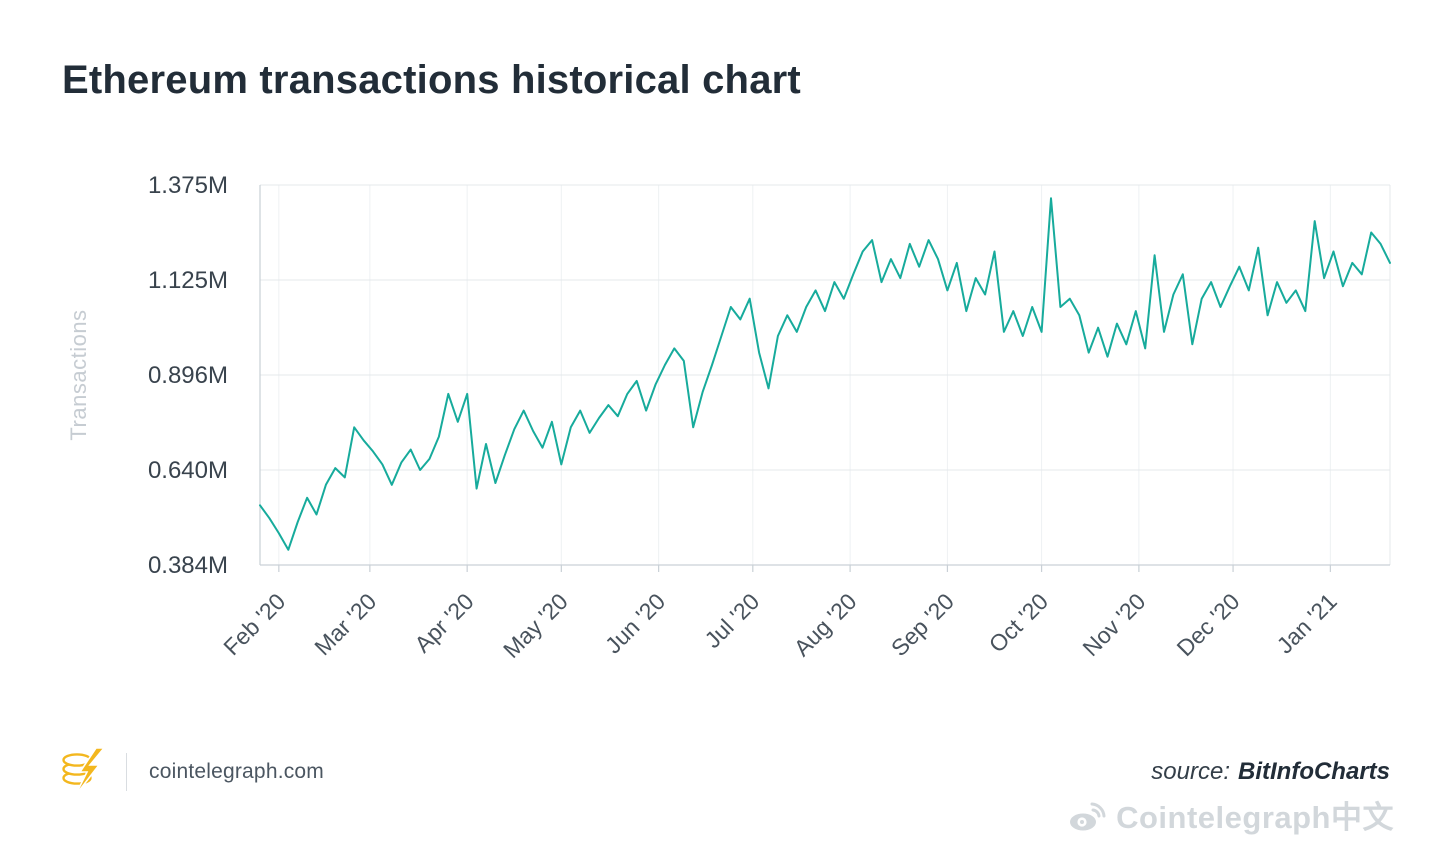 This screenshot has width=1450, height=854. I want to click on x-tick-label: Jan '21, so click(1307, 623).